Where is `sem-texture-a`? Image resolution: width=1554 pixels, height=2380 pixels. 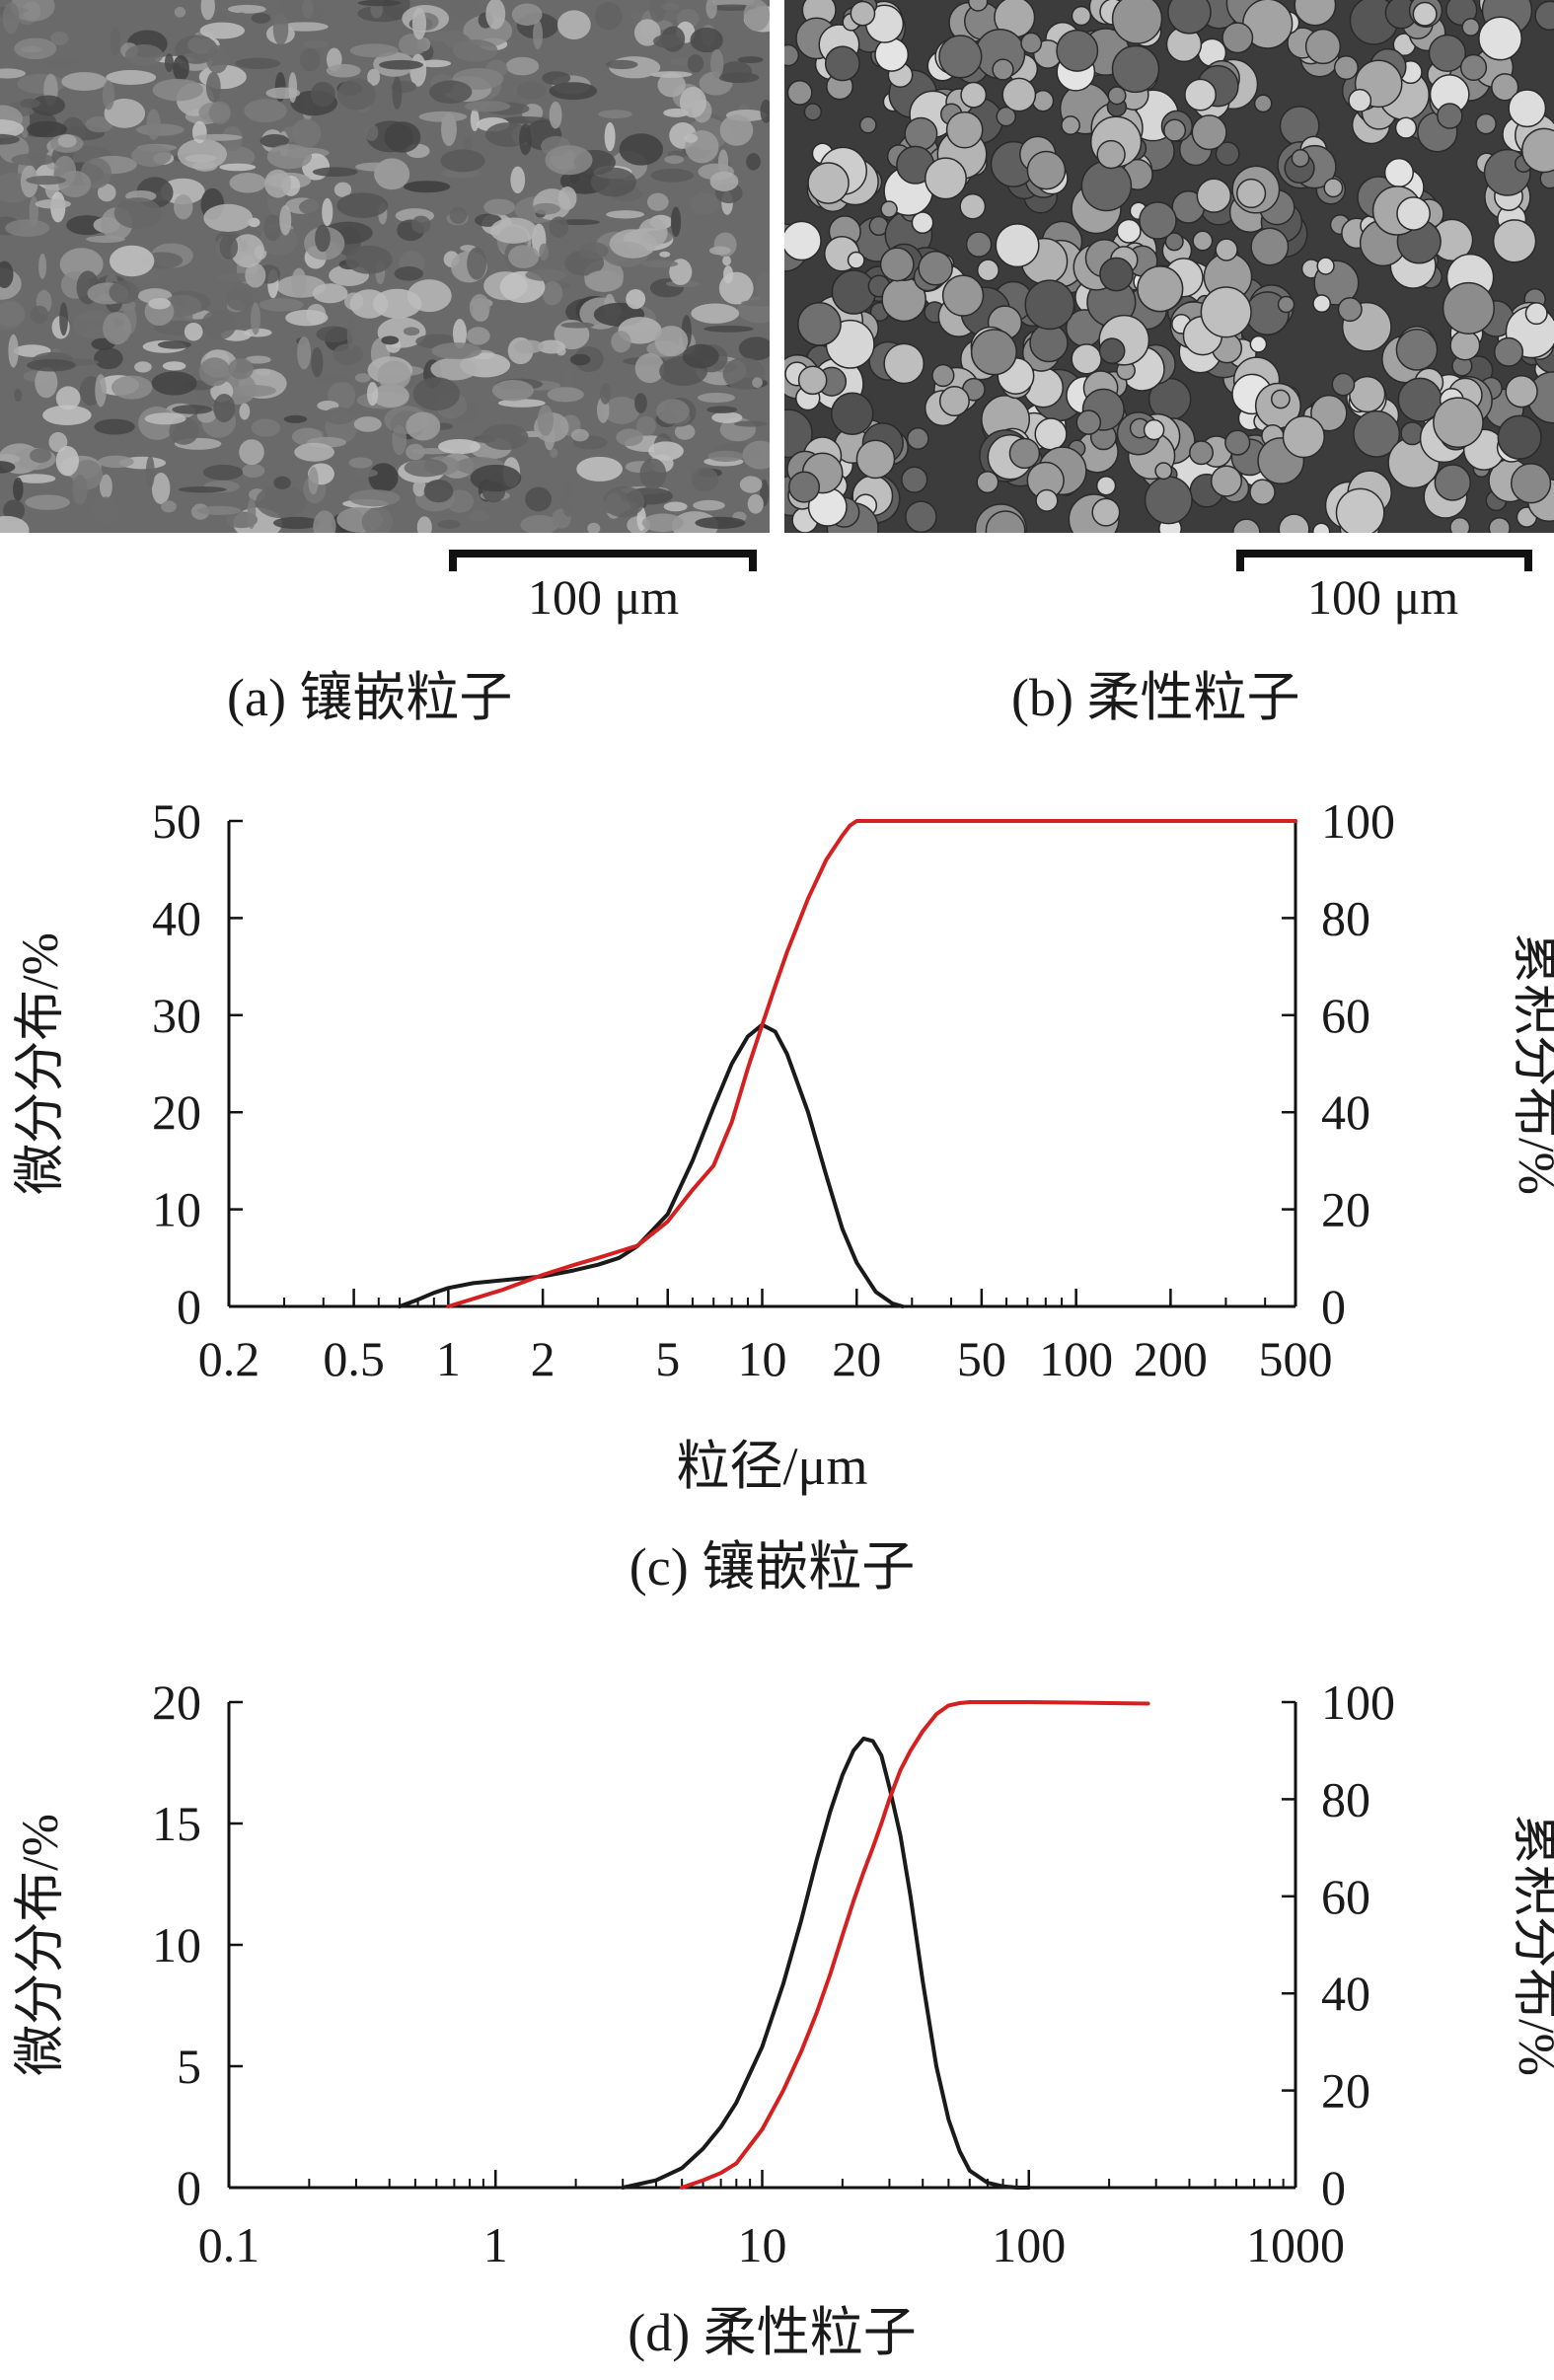
sem-texture-a is located at coordinates (385, 266).